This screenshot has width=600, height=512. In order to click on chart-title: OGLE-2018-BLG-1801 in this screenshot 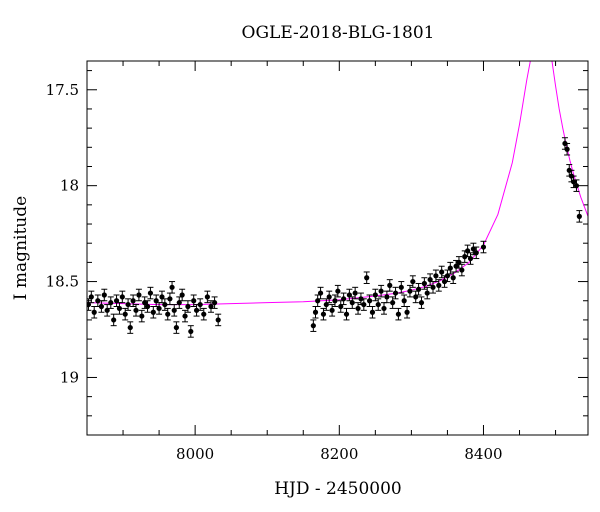, I will do `click(338, 33)`.